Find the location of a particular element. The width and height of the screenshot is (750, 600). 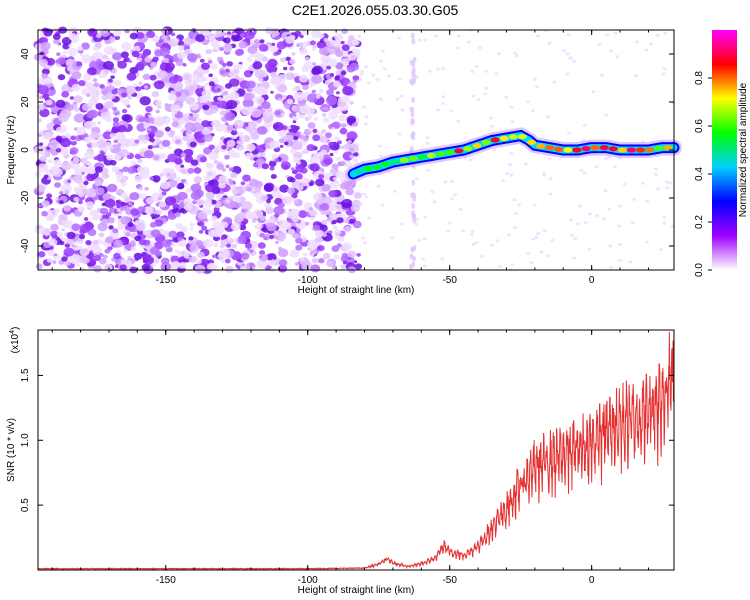

spectrogram-ylabel: Frequency (Hz) is located at coordinates (11, 150).